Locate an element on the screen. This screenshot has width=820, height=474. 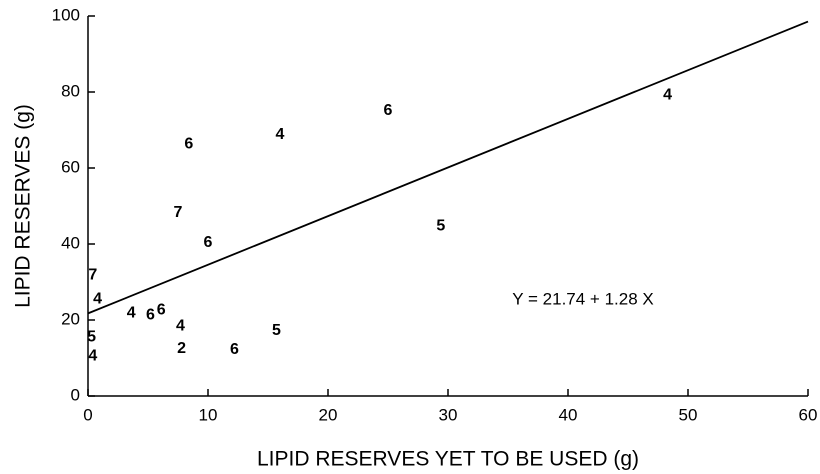
y-tick-label: 100 is located at coordinates (66, 14).